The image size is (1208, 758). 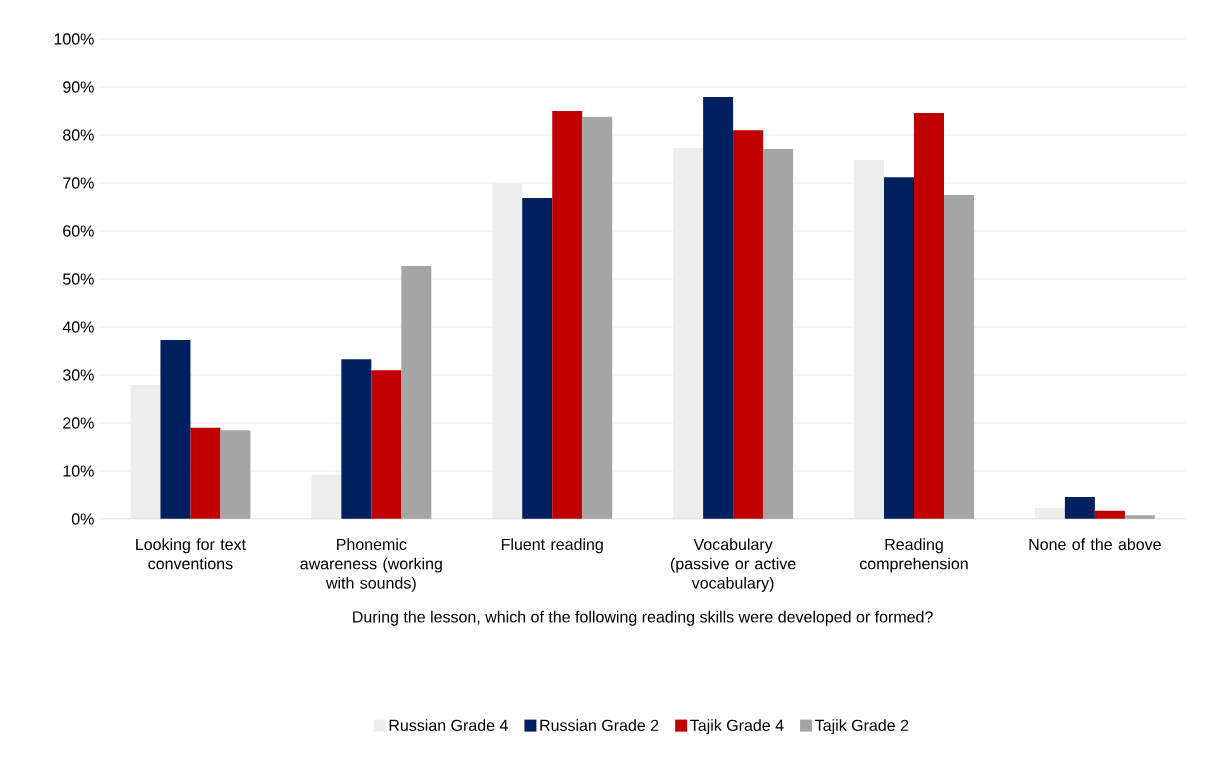 I want to click on y-tick-label: 10%, so click(x=78, y=471).